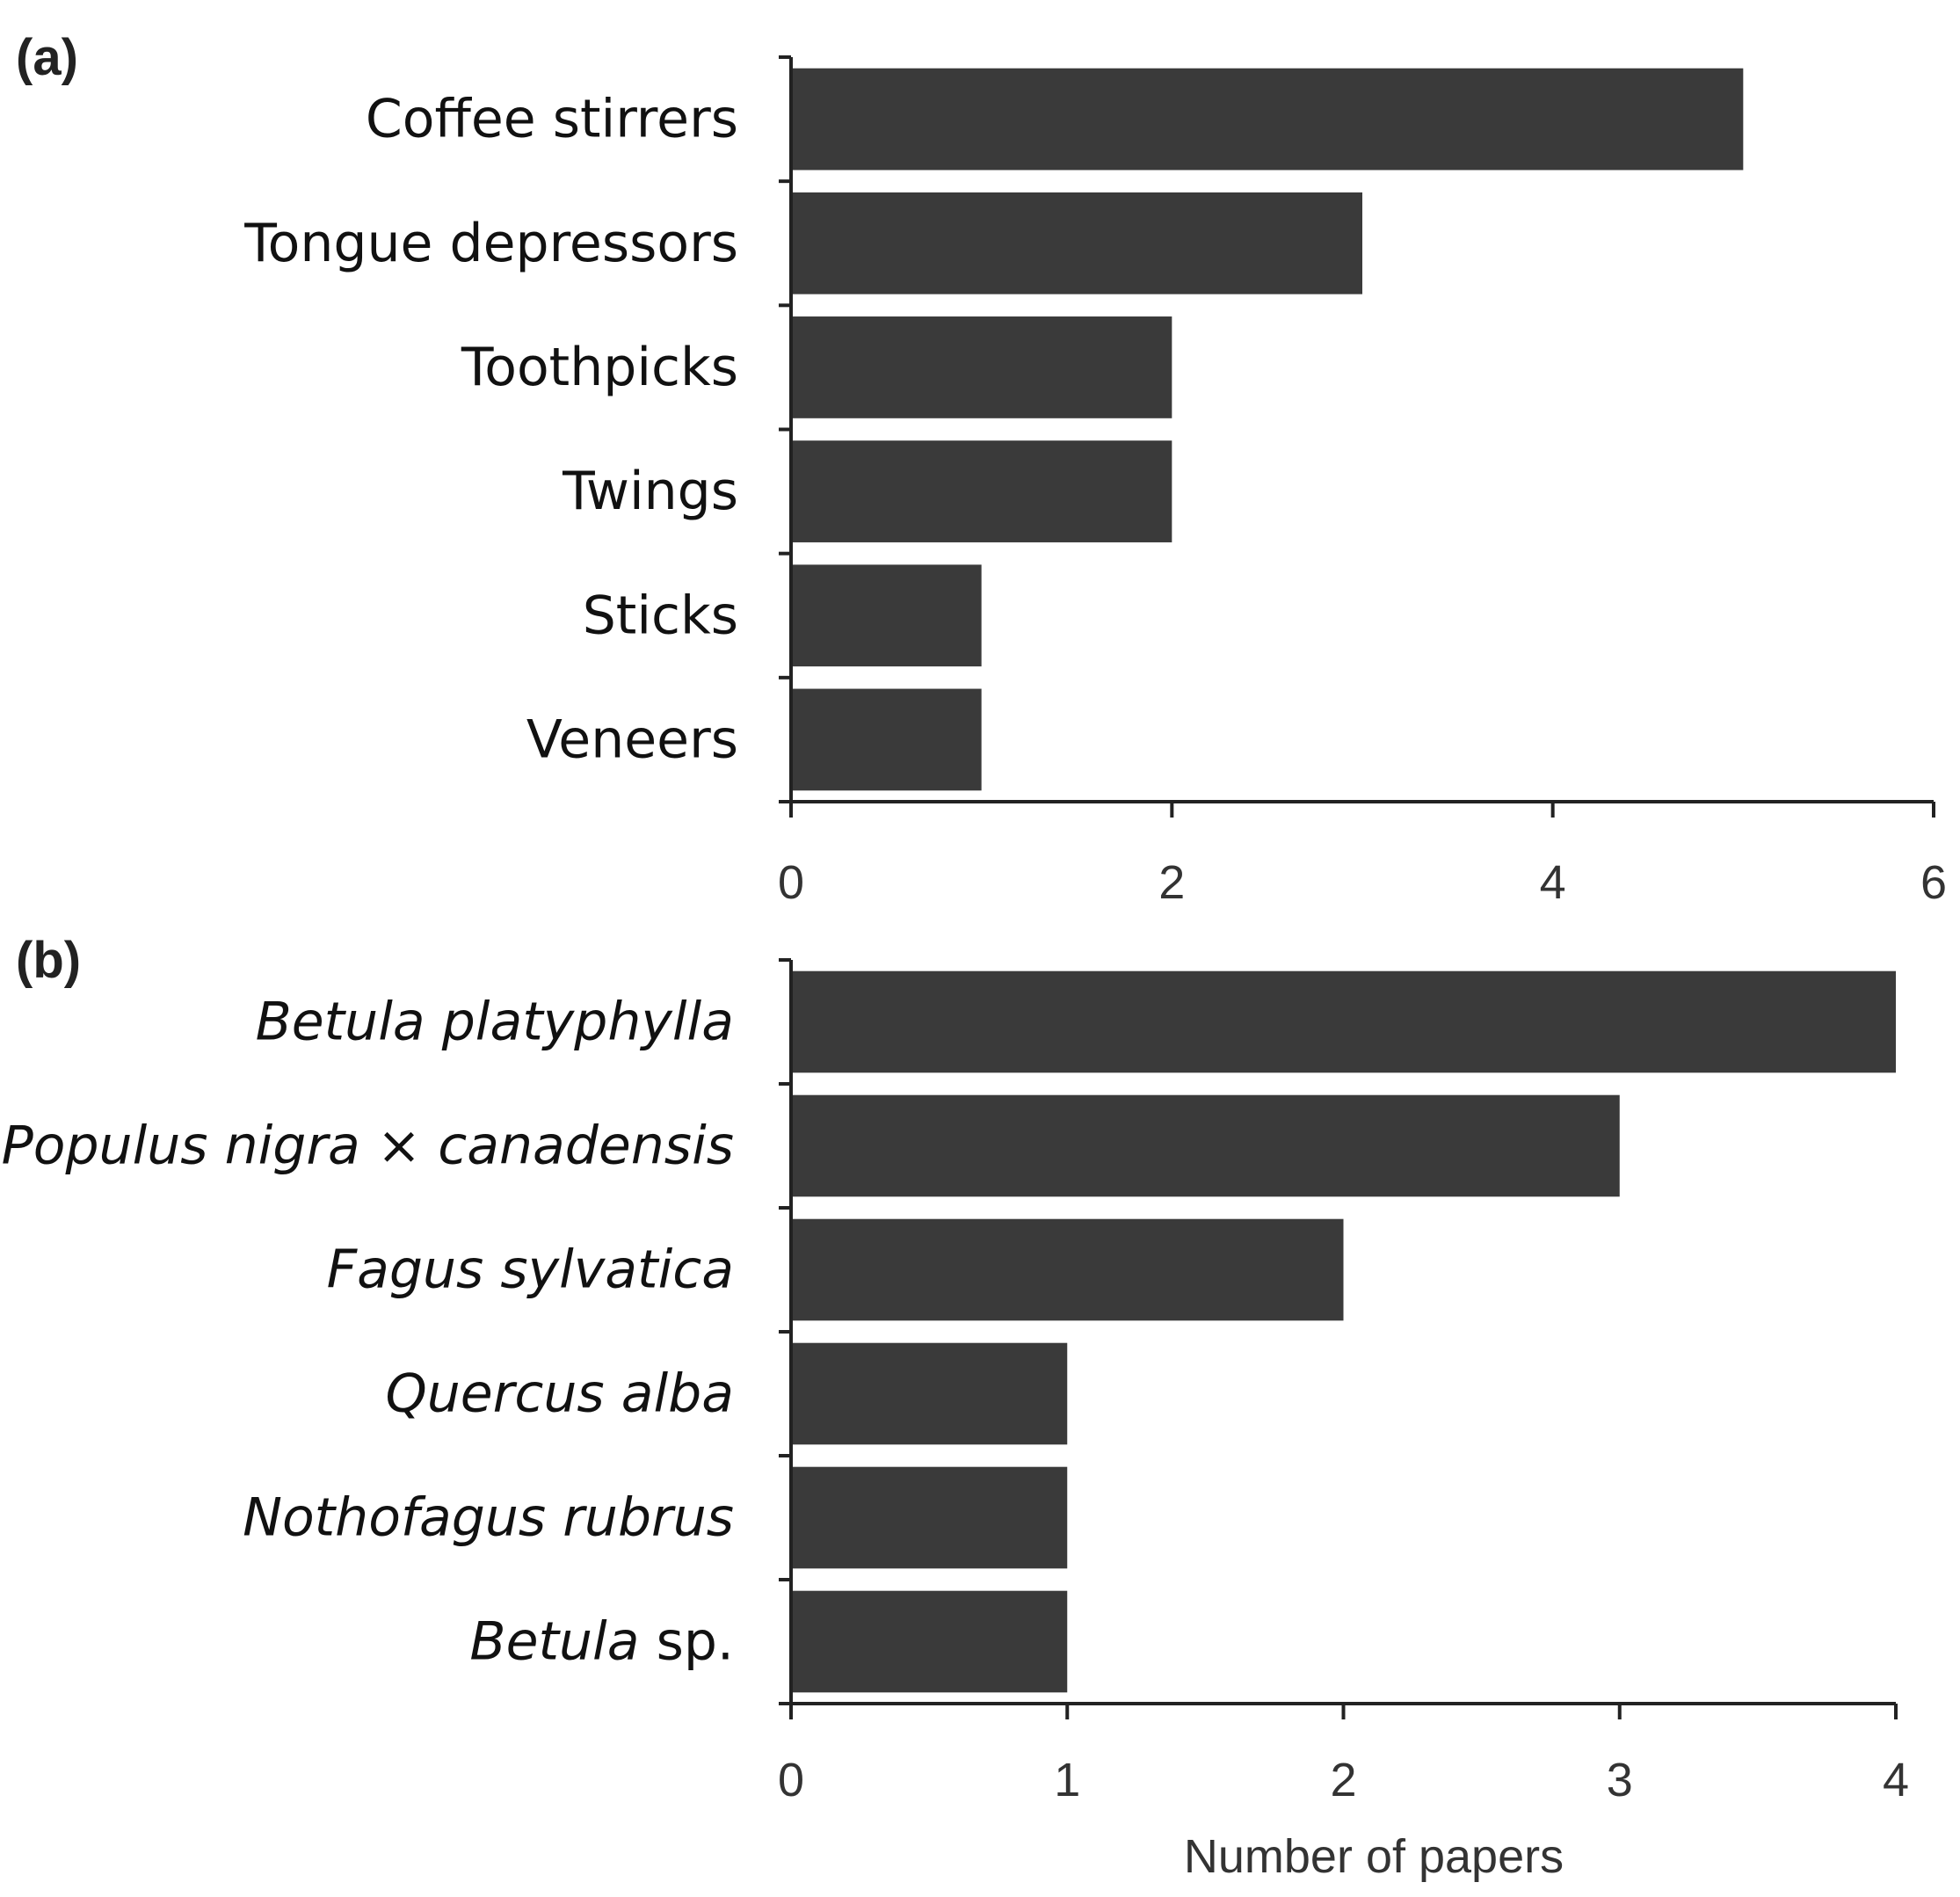  What do you see at coordinates (554, 1642) in the screenshot?
I see `category-label-italic-part: Betula` at bounding box center [554, 1642].